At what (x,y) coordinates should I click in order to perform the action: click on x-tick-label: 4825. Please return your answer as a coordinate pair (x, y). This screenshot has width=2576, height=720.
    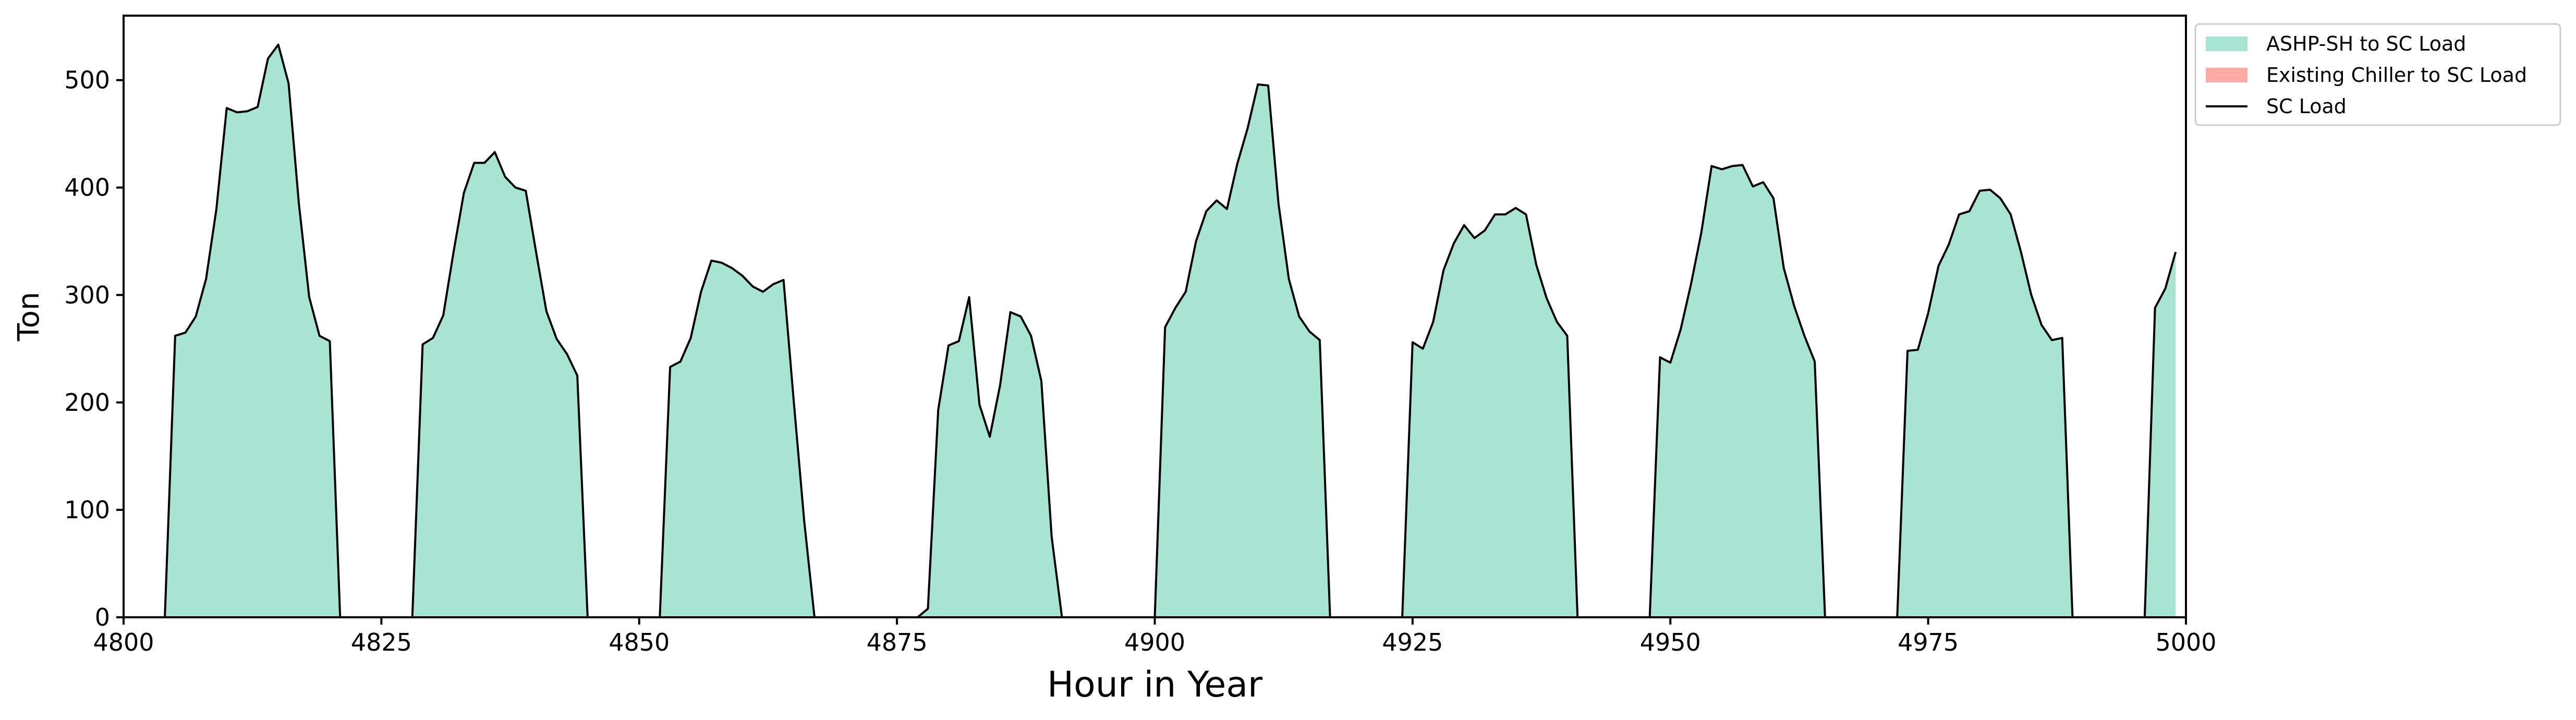
    Looking at the image, I should click on (381, 642).